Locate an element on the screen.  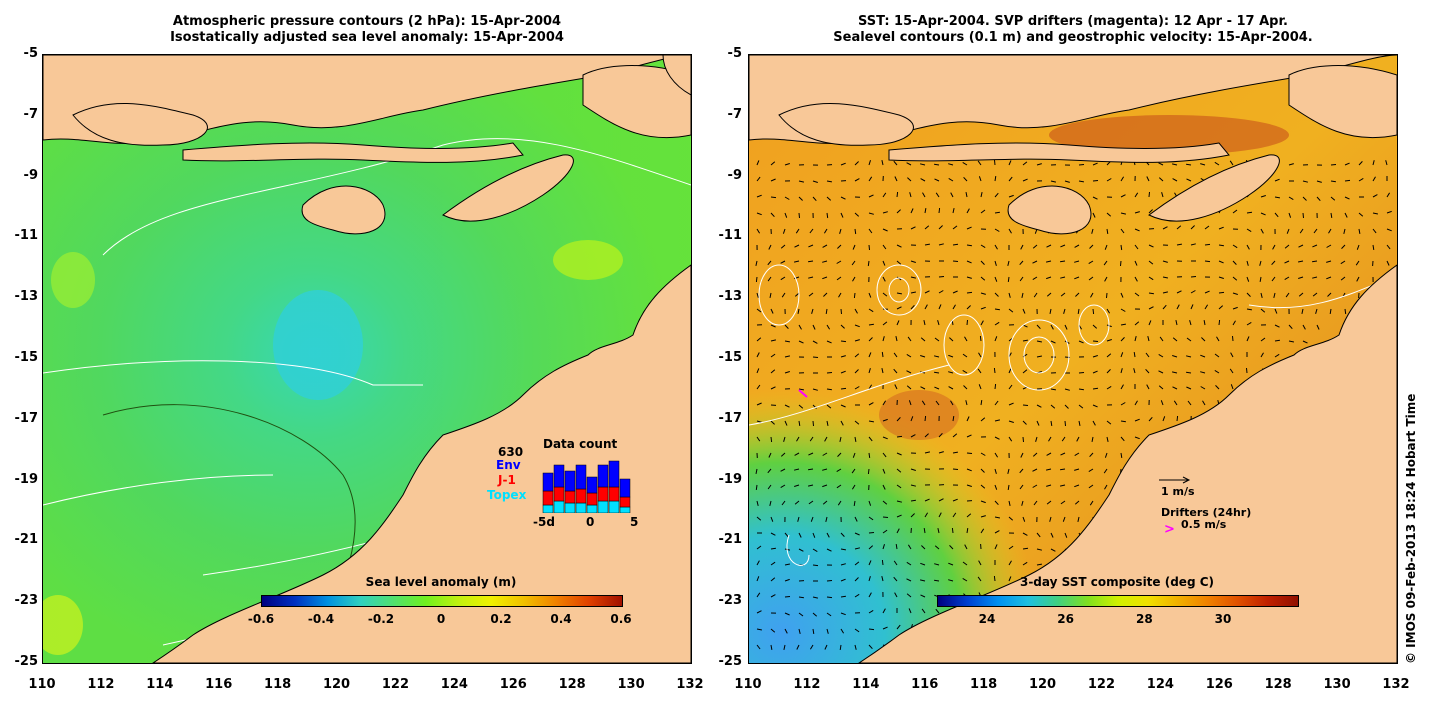
y-tick-label: -19 is located at coordinates (730, 479).